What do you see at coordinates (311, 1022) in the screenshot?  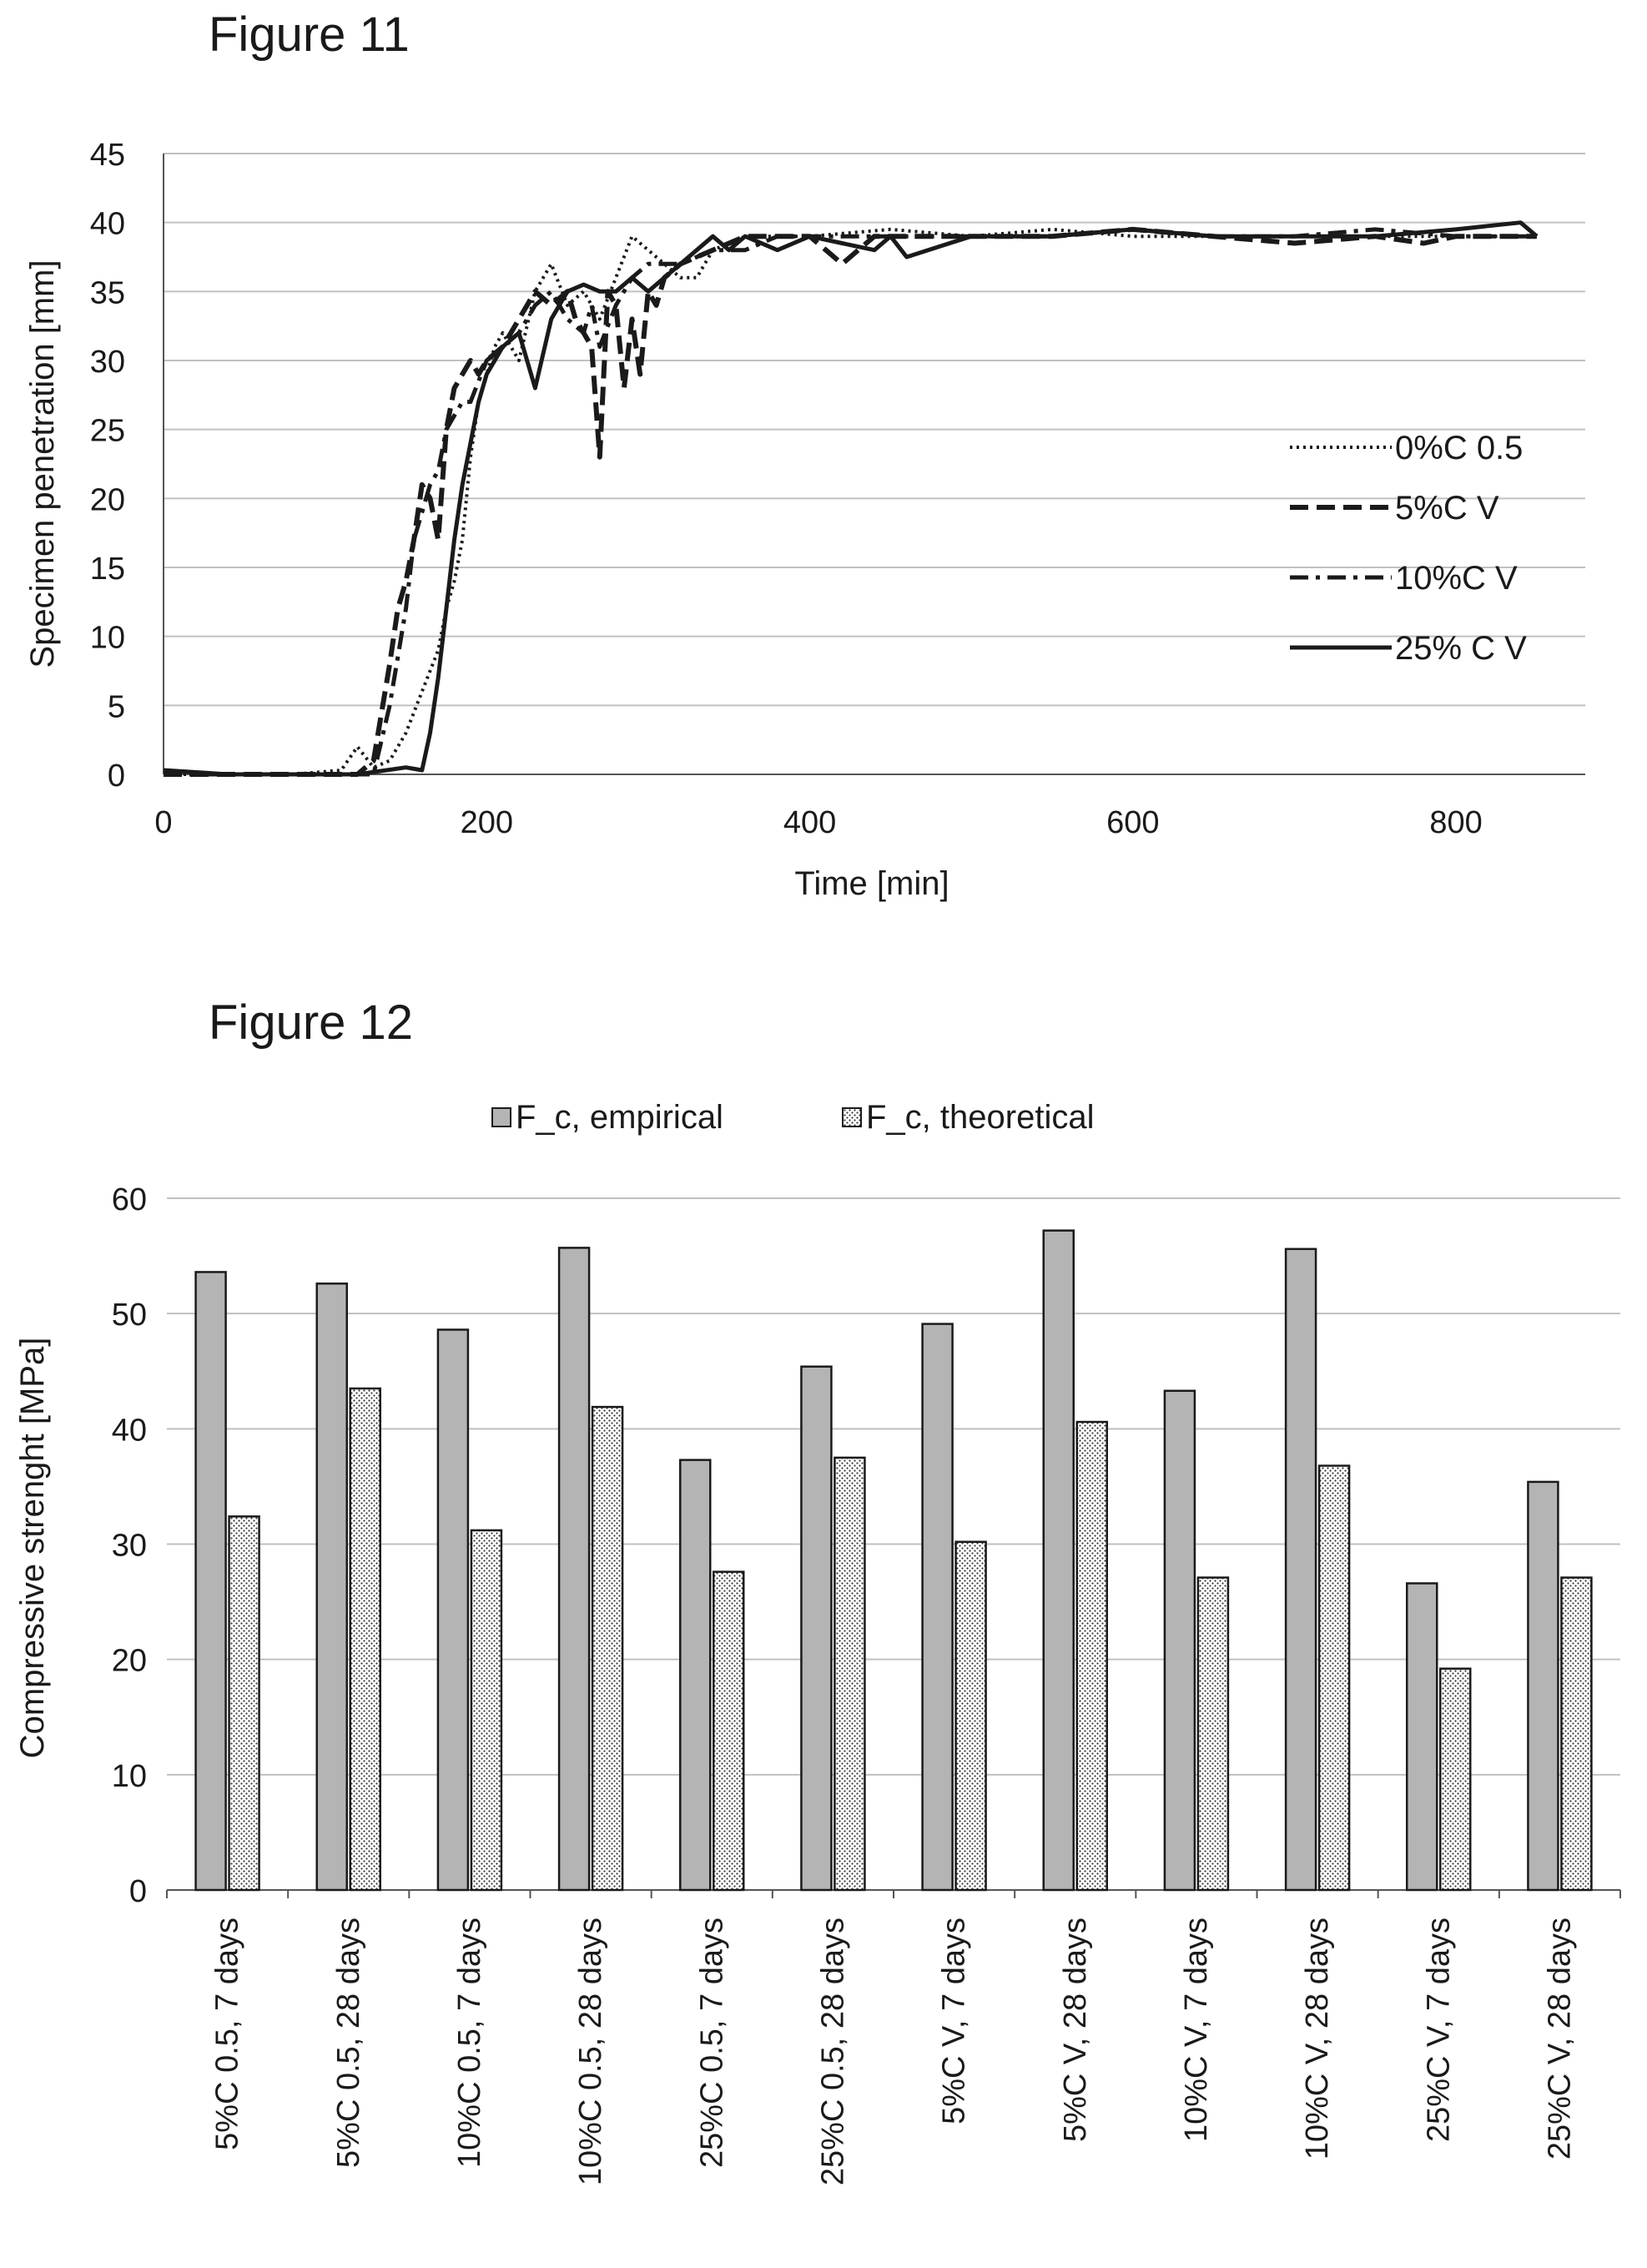 I see `figure-12-title: Figure 12` at bounding box center [311, 1022].